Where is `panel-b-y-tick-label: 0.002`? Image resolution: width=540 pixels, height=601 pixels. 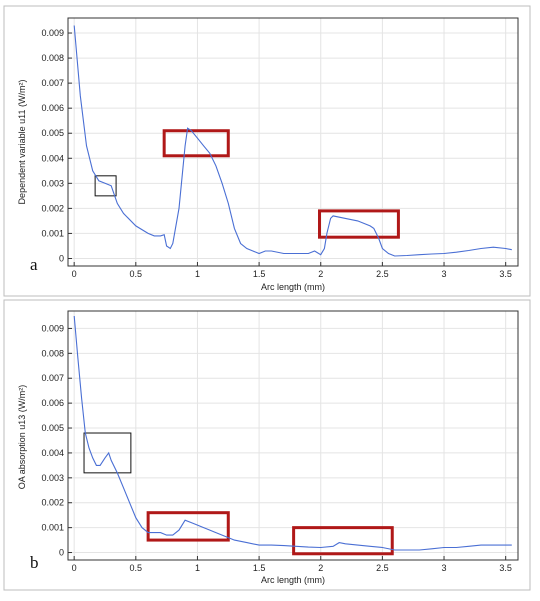
panel-b-y-tick-label: 0.002 is located at coordinates (52, 503).